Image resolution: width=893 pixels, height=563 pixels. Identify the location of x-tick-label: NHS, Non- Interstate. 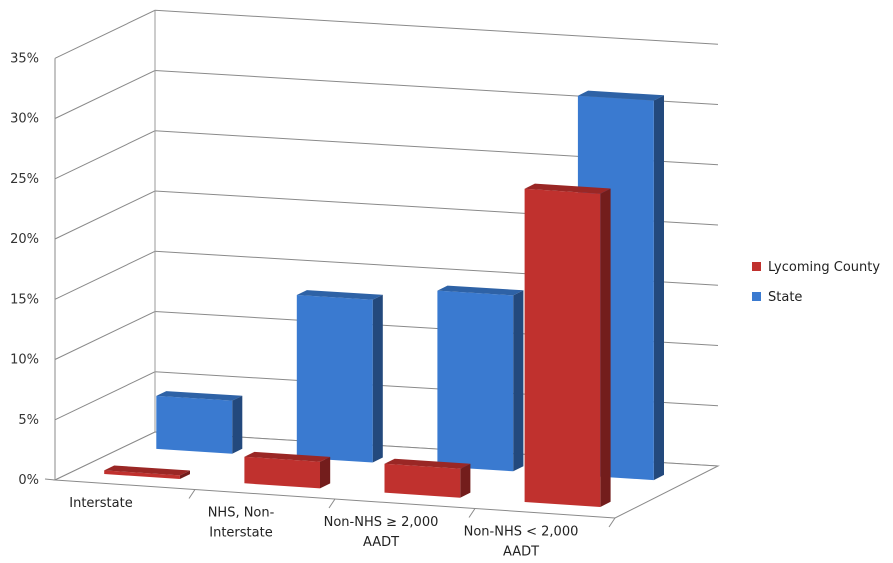
(241, 522).